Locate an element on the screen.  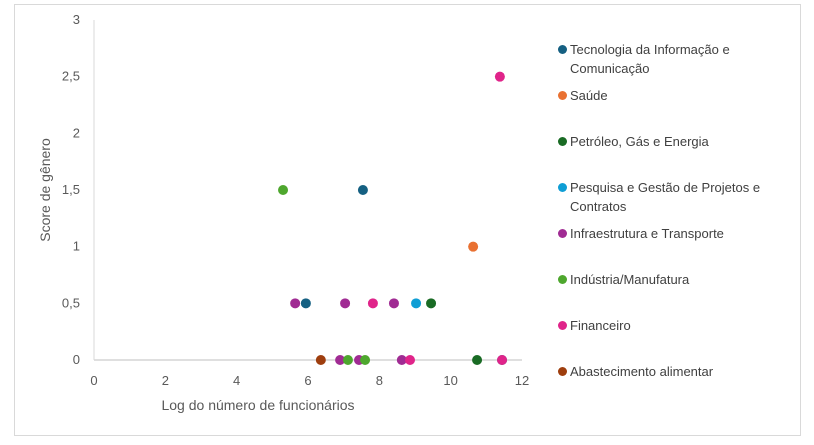
legend-label: Saúde is located at coordinates (589, 95).